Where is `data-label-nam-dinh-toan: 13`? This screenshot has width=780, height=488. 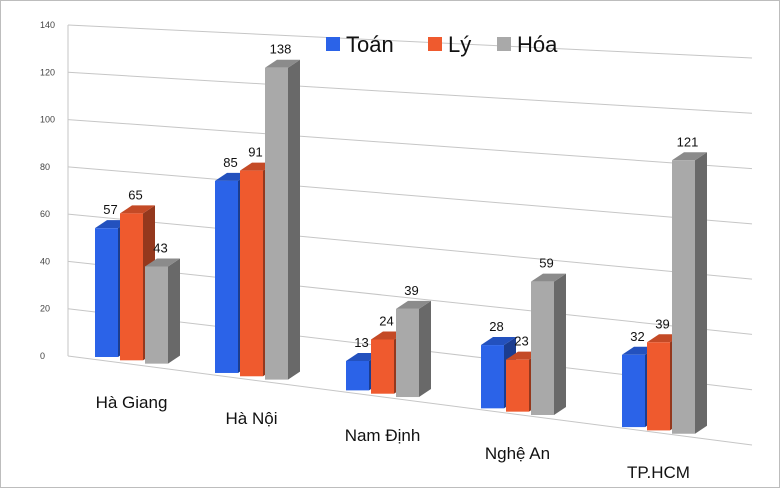
data-label-nam-dinh-toan: 13 is located at coordinates (361, 342).